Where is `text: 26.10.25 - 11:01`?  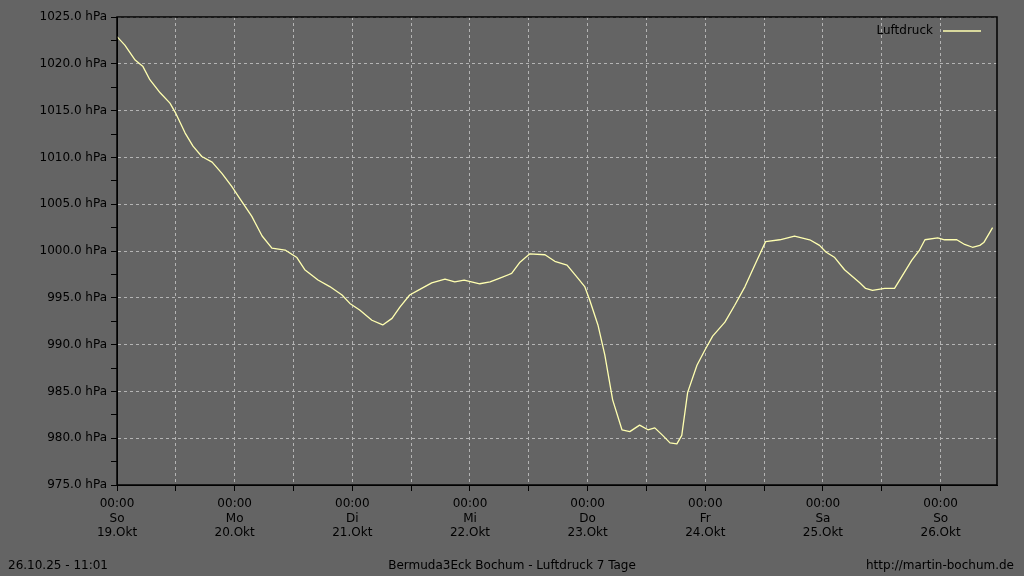 text: 26.10.25 - 11:01 is located at coordinates (58, 565).